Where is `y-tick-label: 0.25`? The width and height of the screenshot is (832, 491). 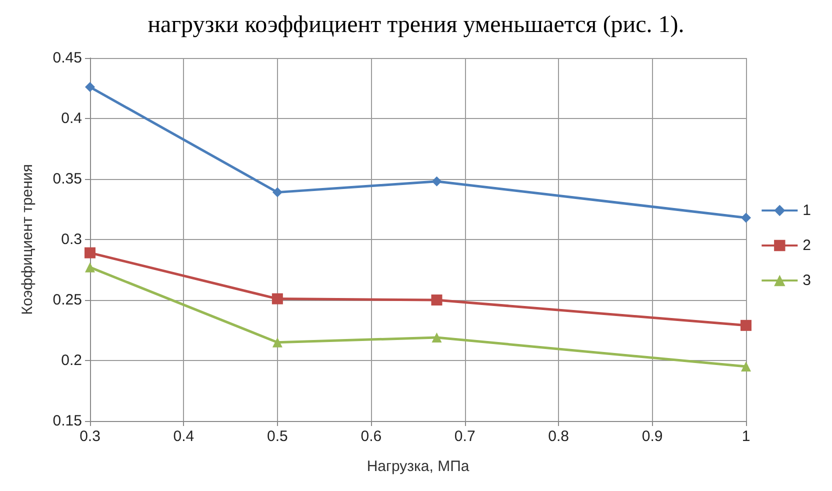
y-tick-label: 0.25 is located at coordinates (67, 300).